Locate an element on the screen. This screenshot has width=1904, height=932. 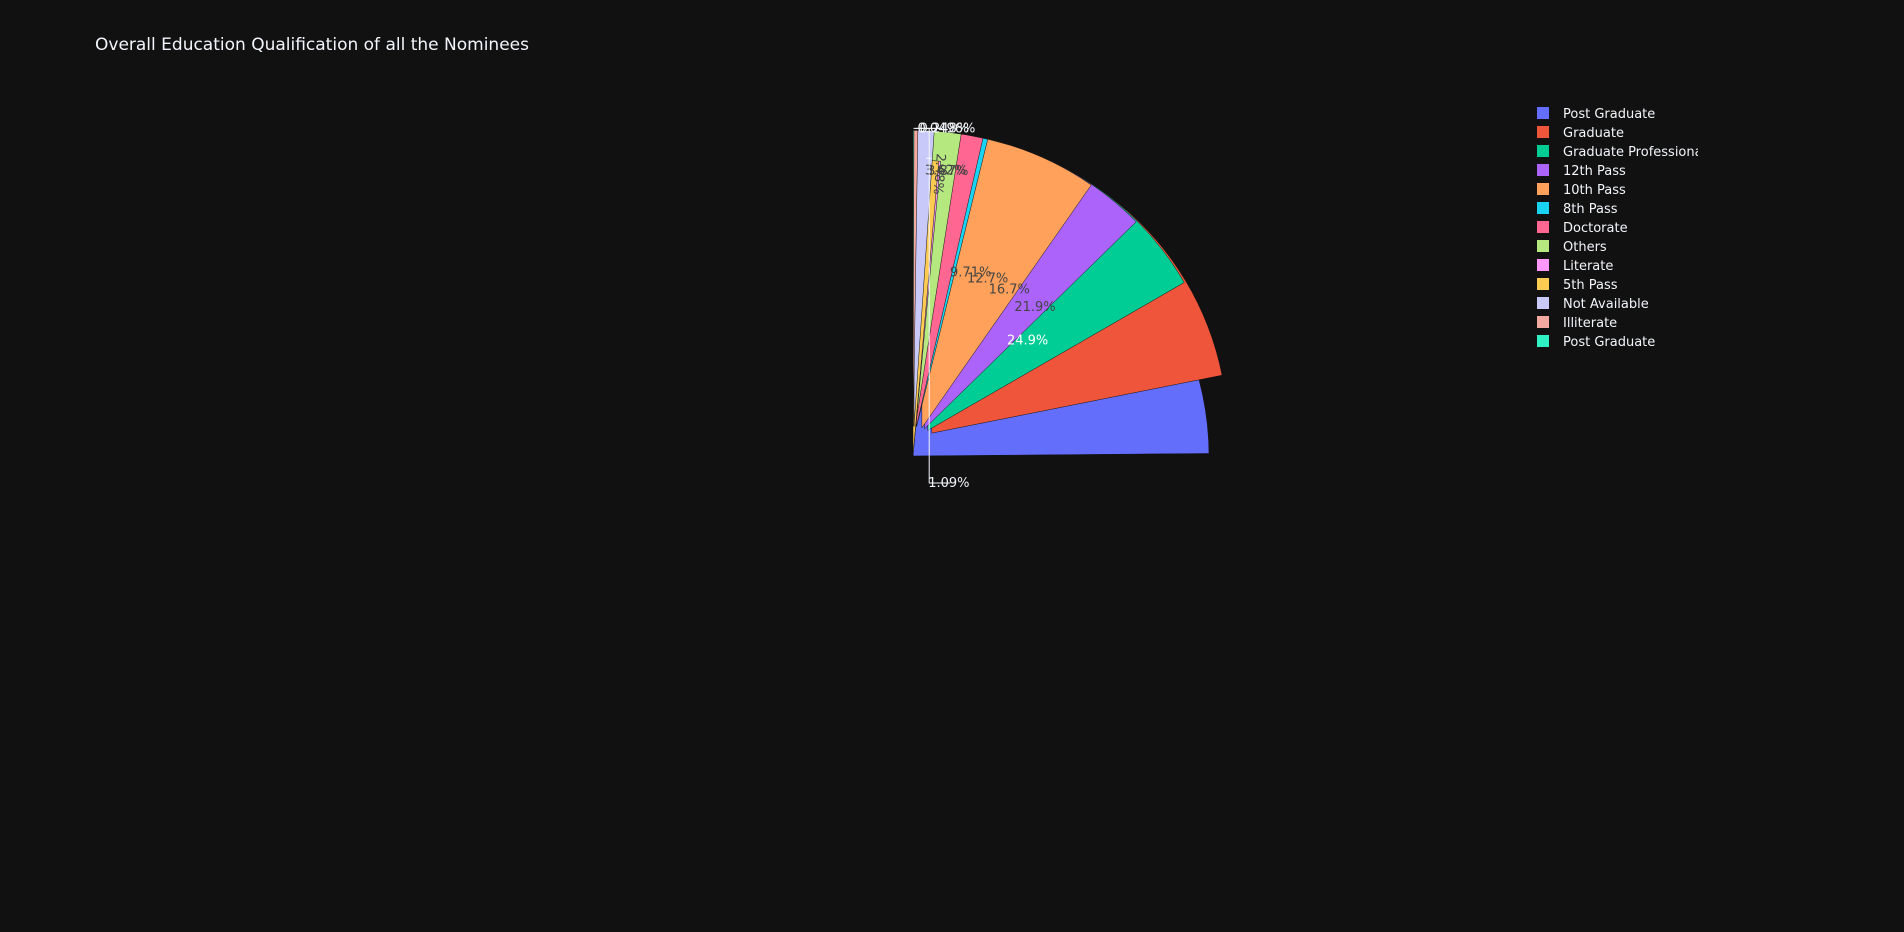
legend-label-5th-pass-9: 5th Pass is located at coordinates (1590, 285).